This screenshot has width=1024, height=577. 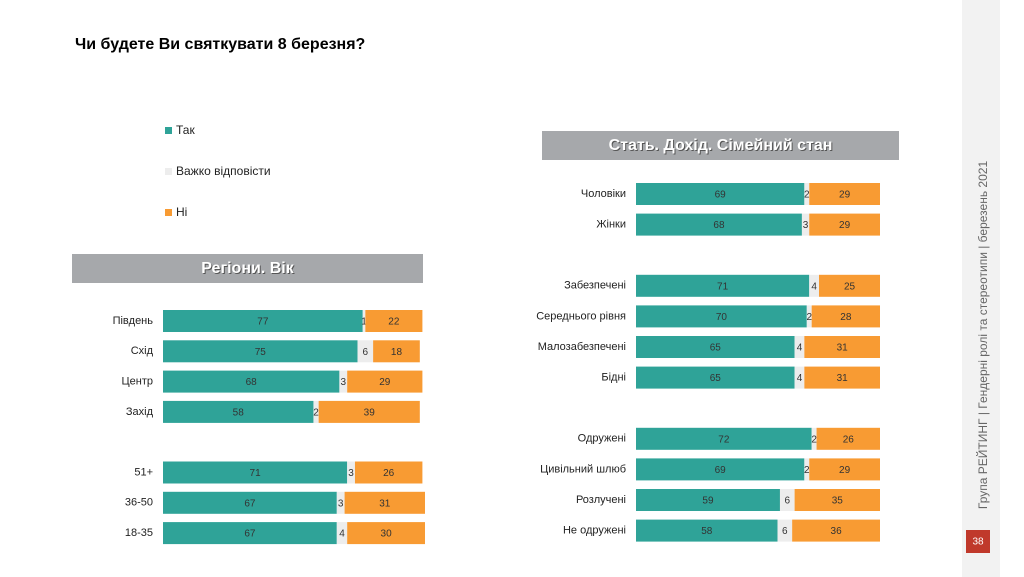 I want to click on category-label: Одружені, so click(x=602, y=439).